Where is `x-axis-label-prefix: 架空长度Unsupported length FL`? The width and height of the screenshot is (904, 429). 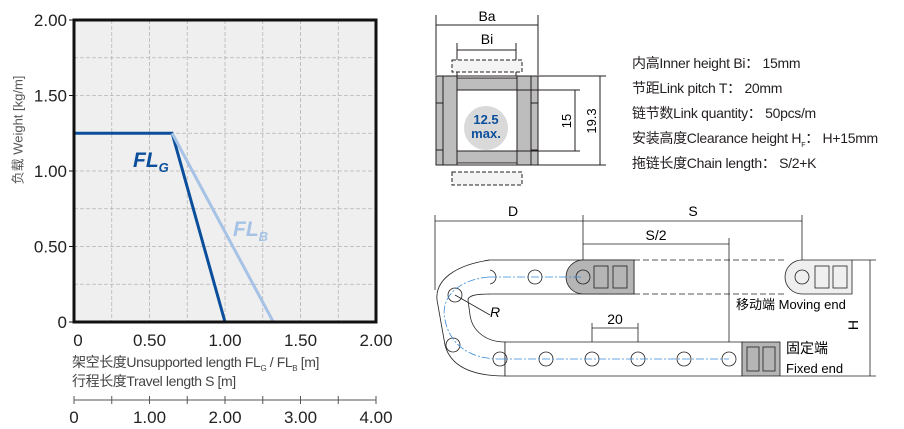
x-axis-label-prefix: 架空长度Unsupported length FL is located at coordinates (166, 362).